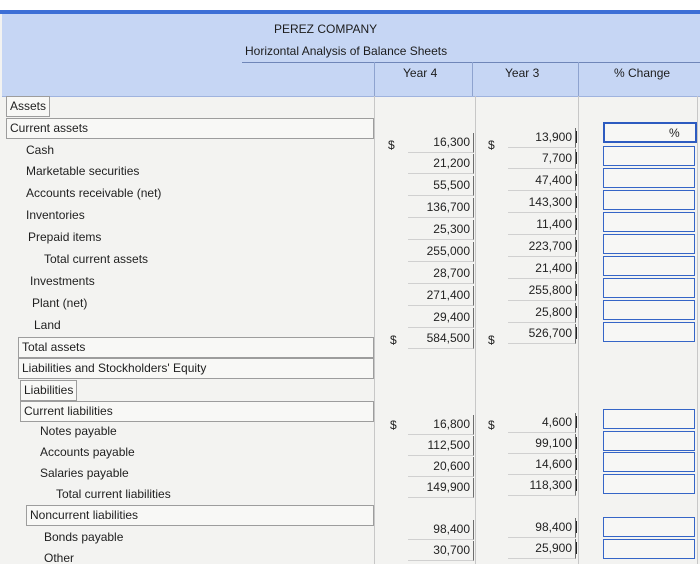 The height and width of the screenshot is (564, 700). Describe the element at coordinates (542, 159) in the screenshot. I see `marketable-securities-year3-value: 7,700` at that location.